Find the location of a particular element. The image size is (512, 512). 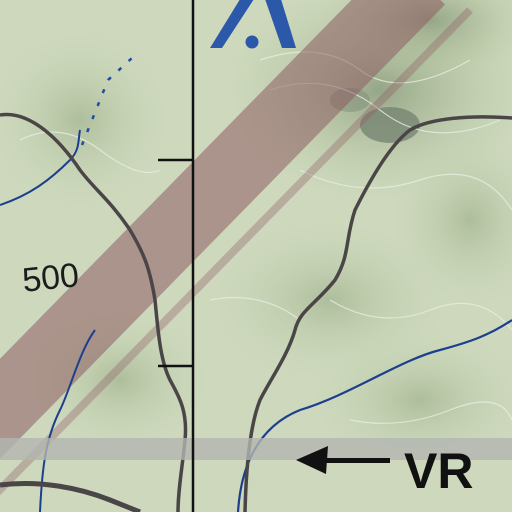

visual-route-band is located at coordinates (256, 449).